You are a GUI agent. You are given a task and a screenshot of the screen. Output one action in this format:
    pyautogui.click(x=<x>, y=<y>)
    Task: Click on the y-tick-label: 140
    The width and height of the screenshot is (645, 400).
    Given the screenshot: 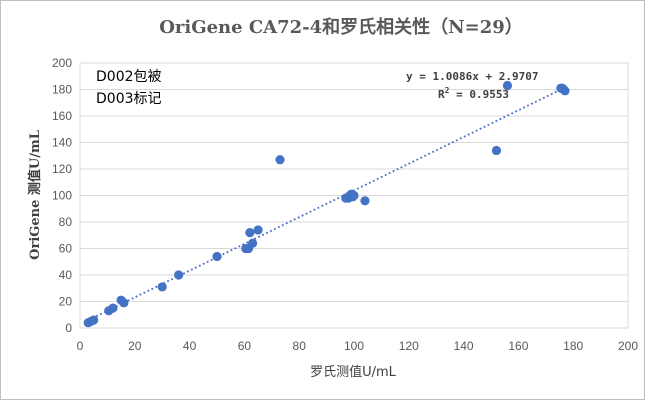 What is the action you would take?
    pyautogui.click(x=62, y=143)
    